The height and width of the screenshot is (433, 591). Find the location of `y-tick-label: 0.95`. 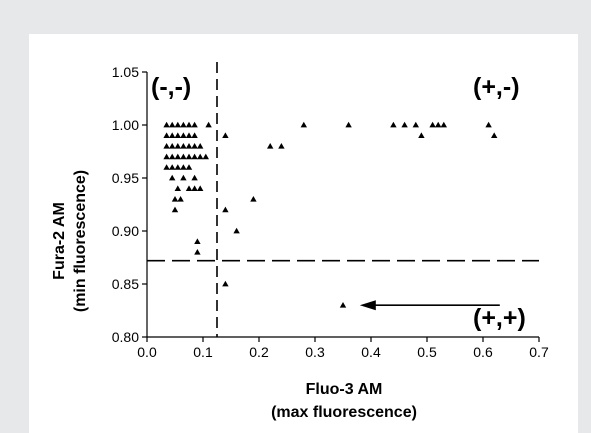

y-tick-label: 0.95 is located at coordinates (125, 178).